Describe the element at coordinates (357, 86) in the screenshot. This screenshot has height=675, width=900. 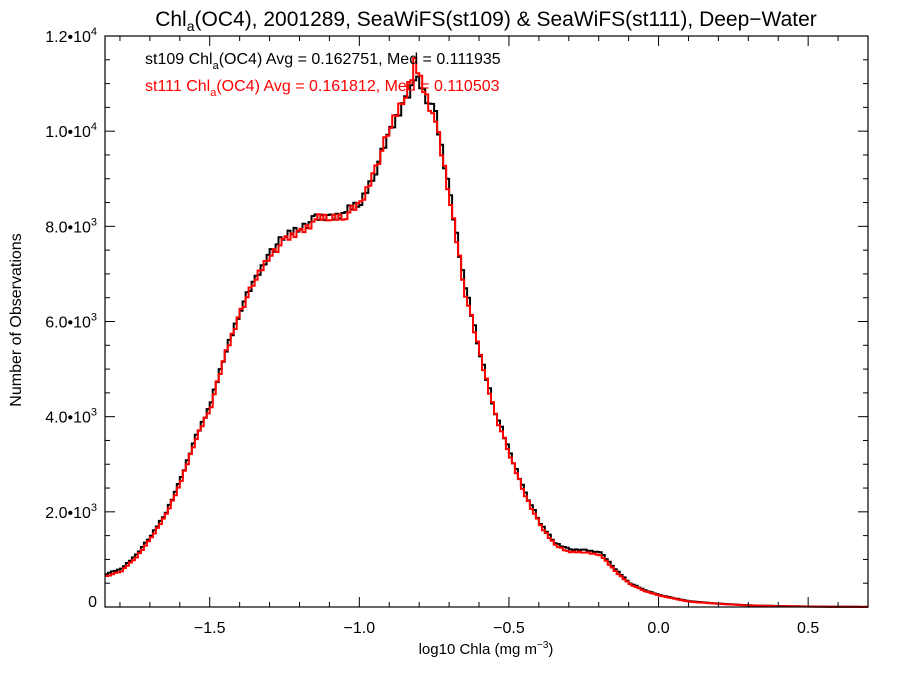
I see `annotation-text-rest: (OC4) Avg = 0.161812, Med = 0.110503` at that location.